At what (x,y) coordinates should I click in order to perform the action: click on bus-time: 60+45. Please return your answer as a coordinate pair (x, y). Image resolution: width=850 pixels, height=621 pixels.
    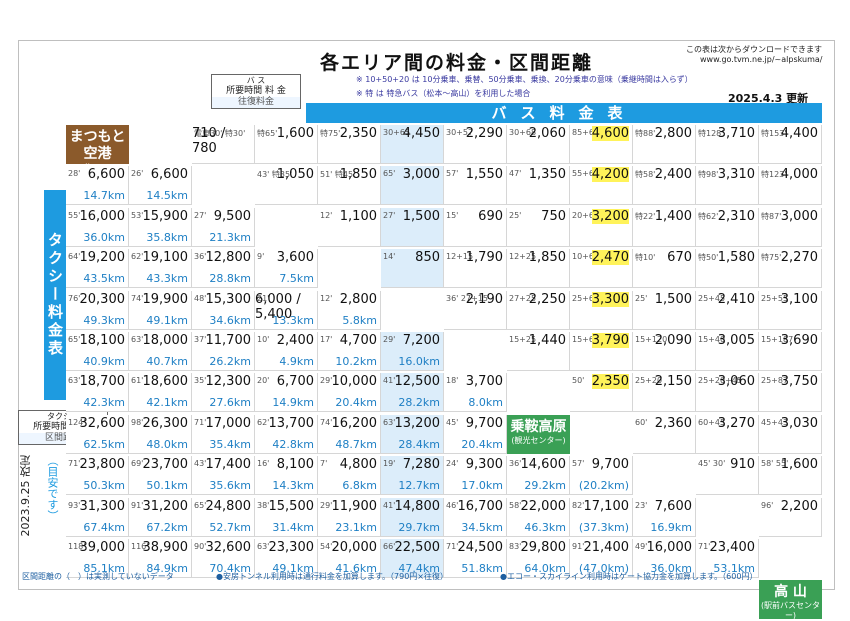
    Looking at the image, I should click on (712, 422).